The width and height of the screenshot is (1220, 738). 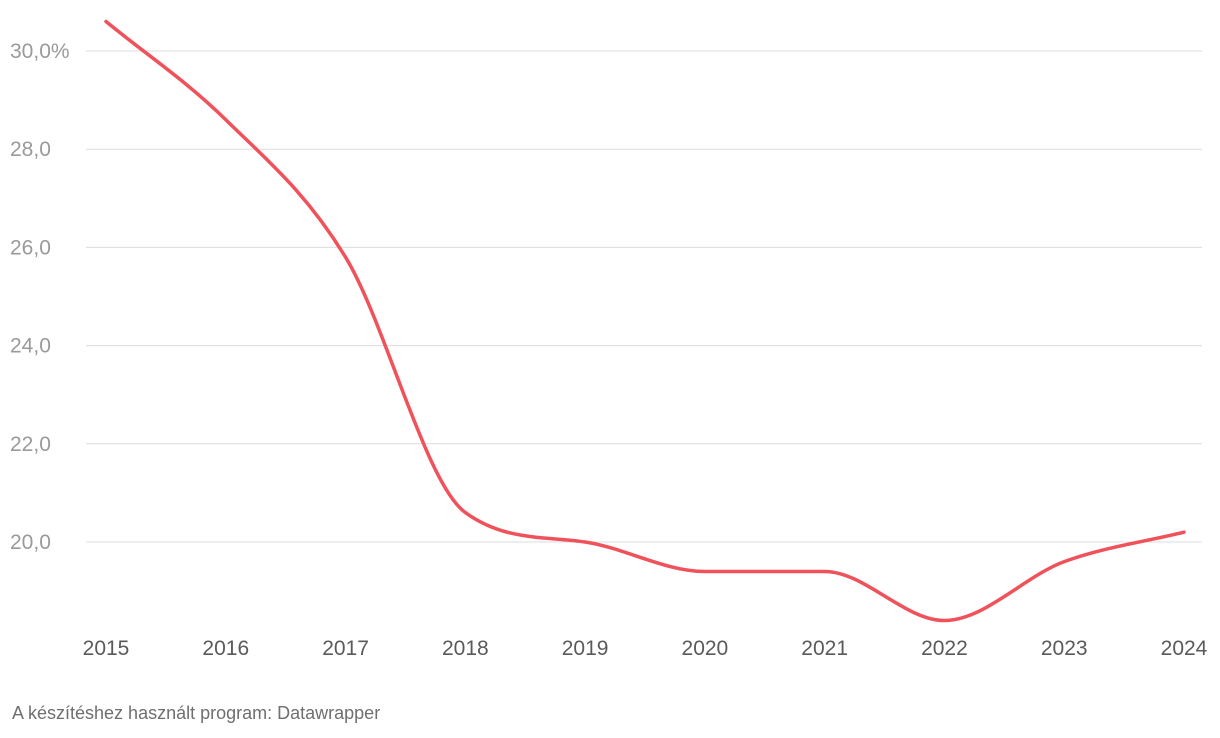 I want to click on x-tick-label: 2021, so click(x=824, y=648).